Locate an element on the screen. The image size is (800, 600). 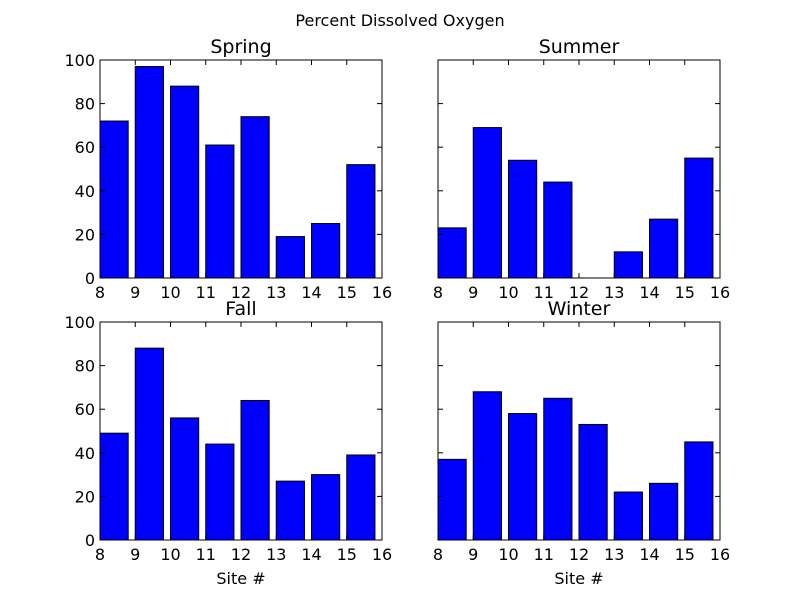
subplot-title: Winter is located at coordinates (579, 309).